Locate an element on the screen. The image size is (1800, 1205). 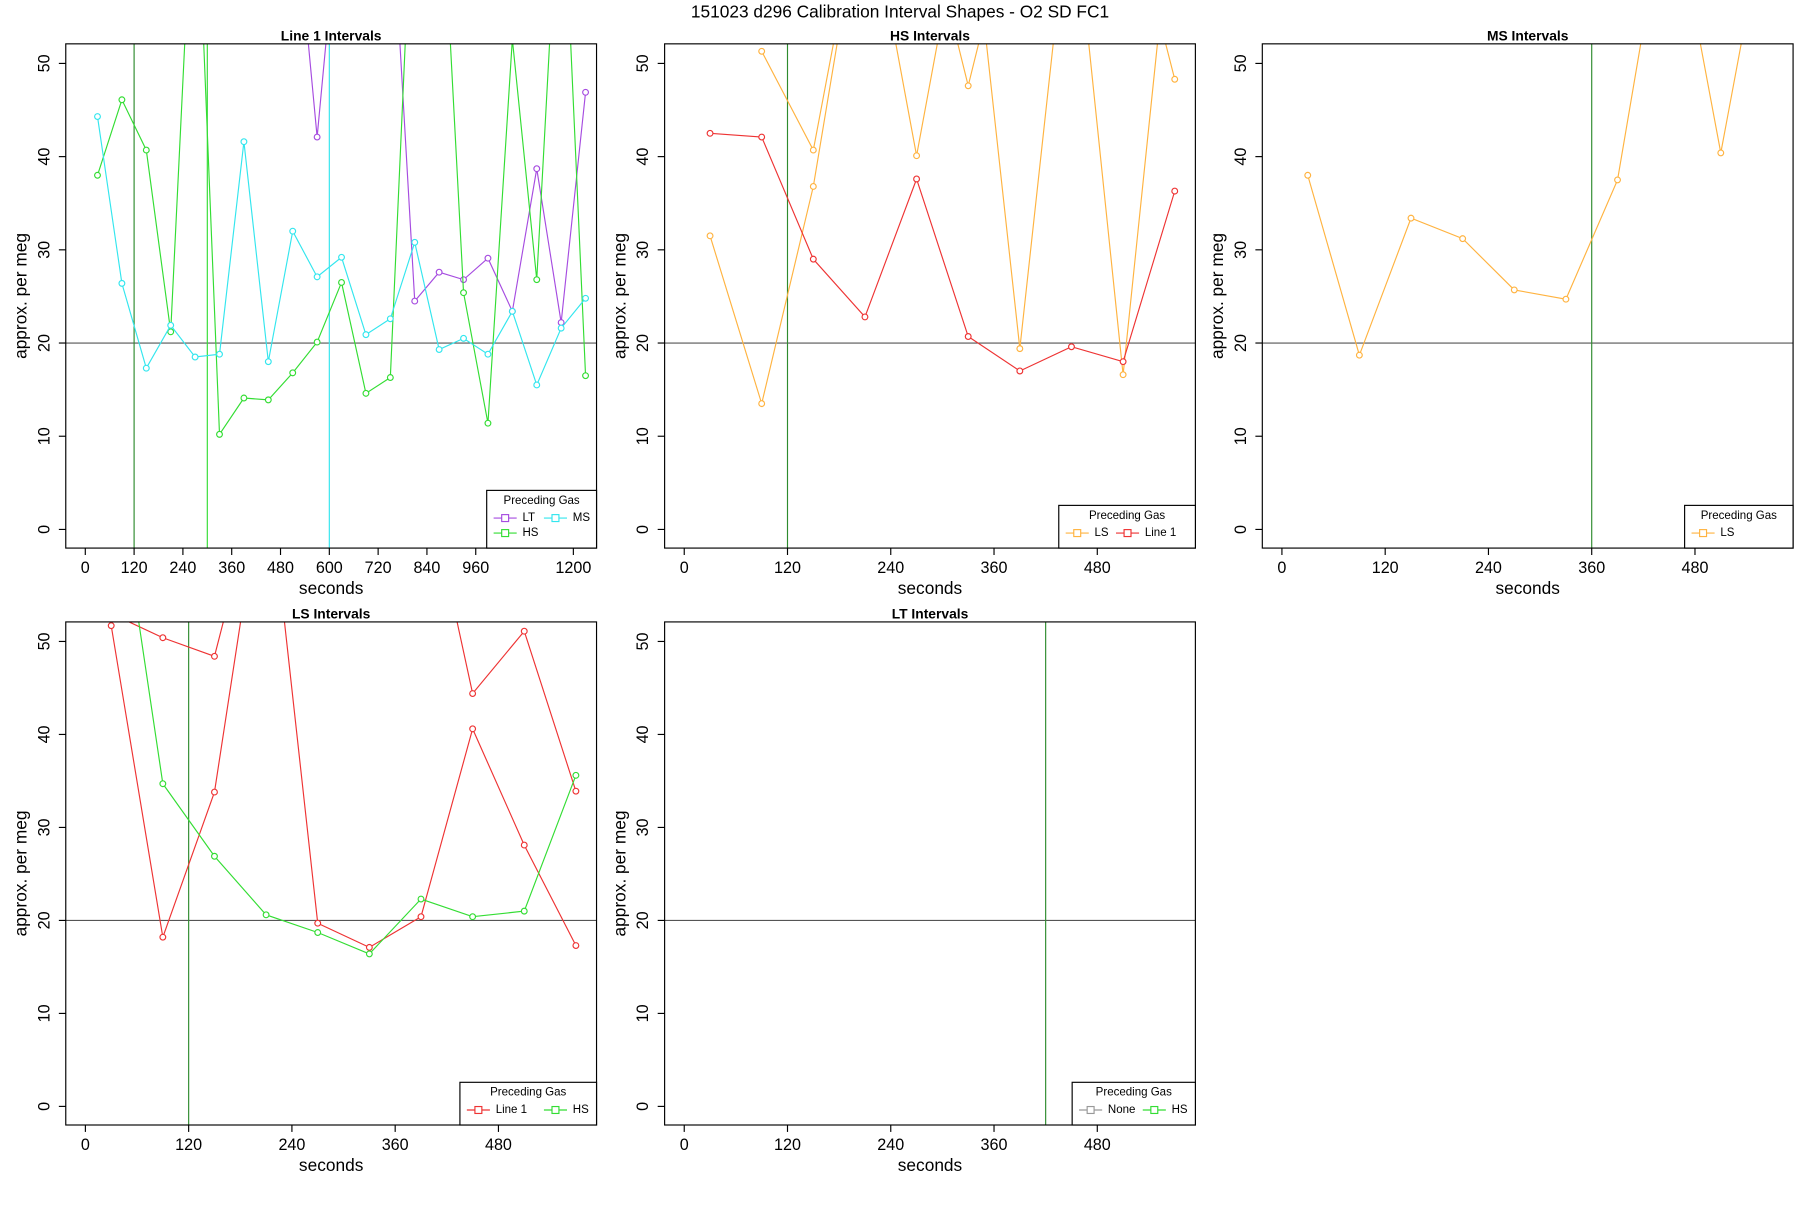
panel-title: LS Intervals is located at coordinates (331, 614).